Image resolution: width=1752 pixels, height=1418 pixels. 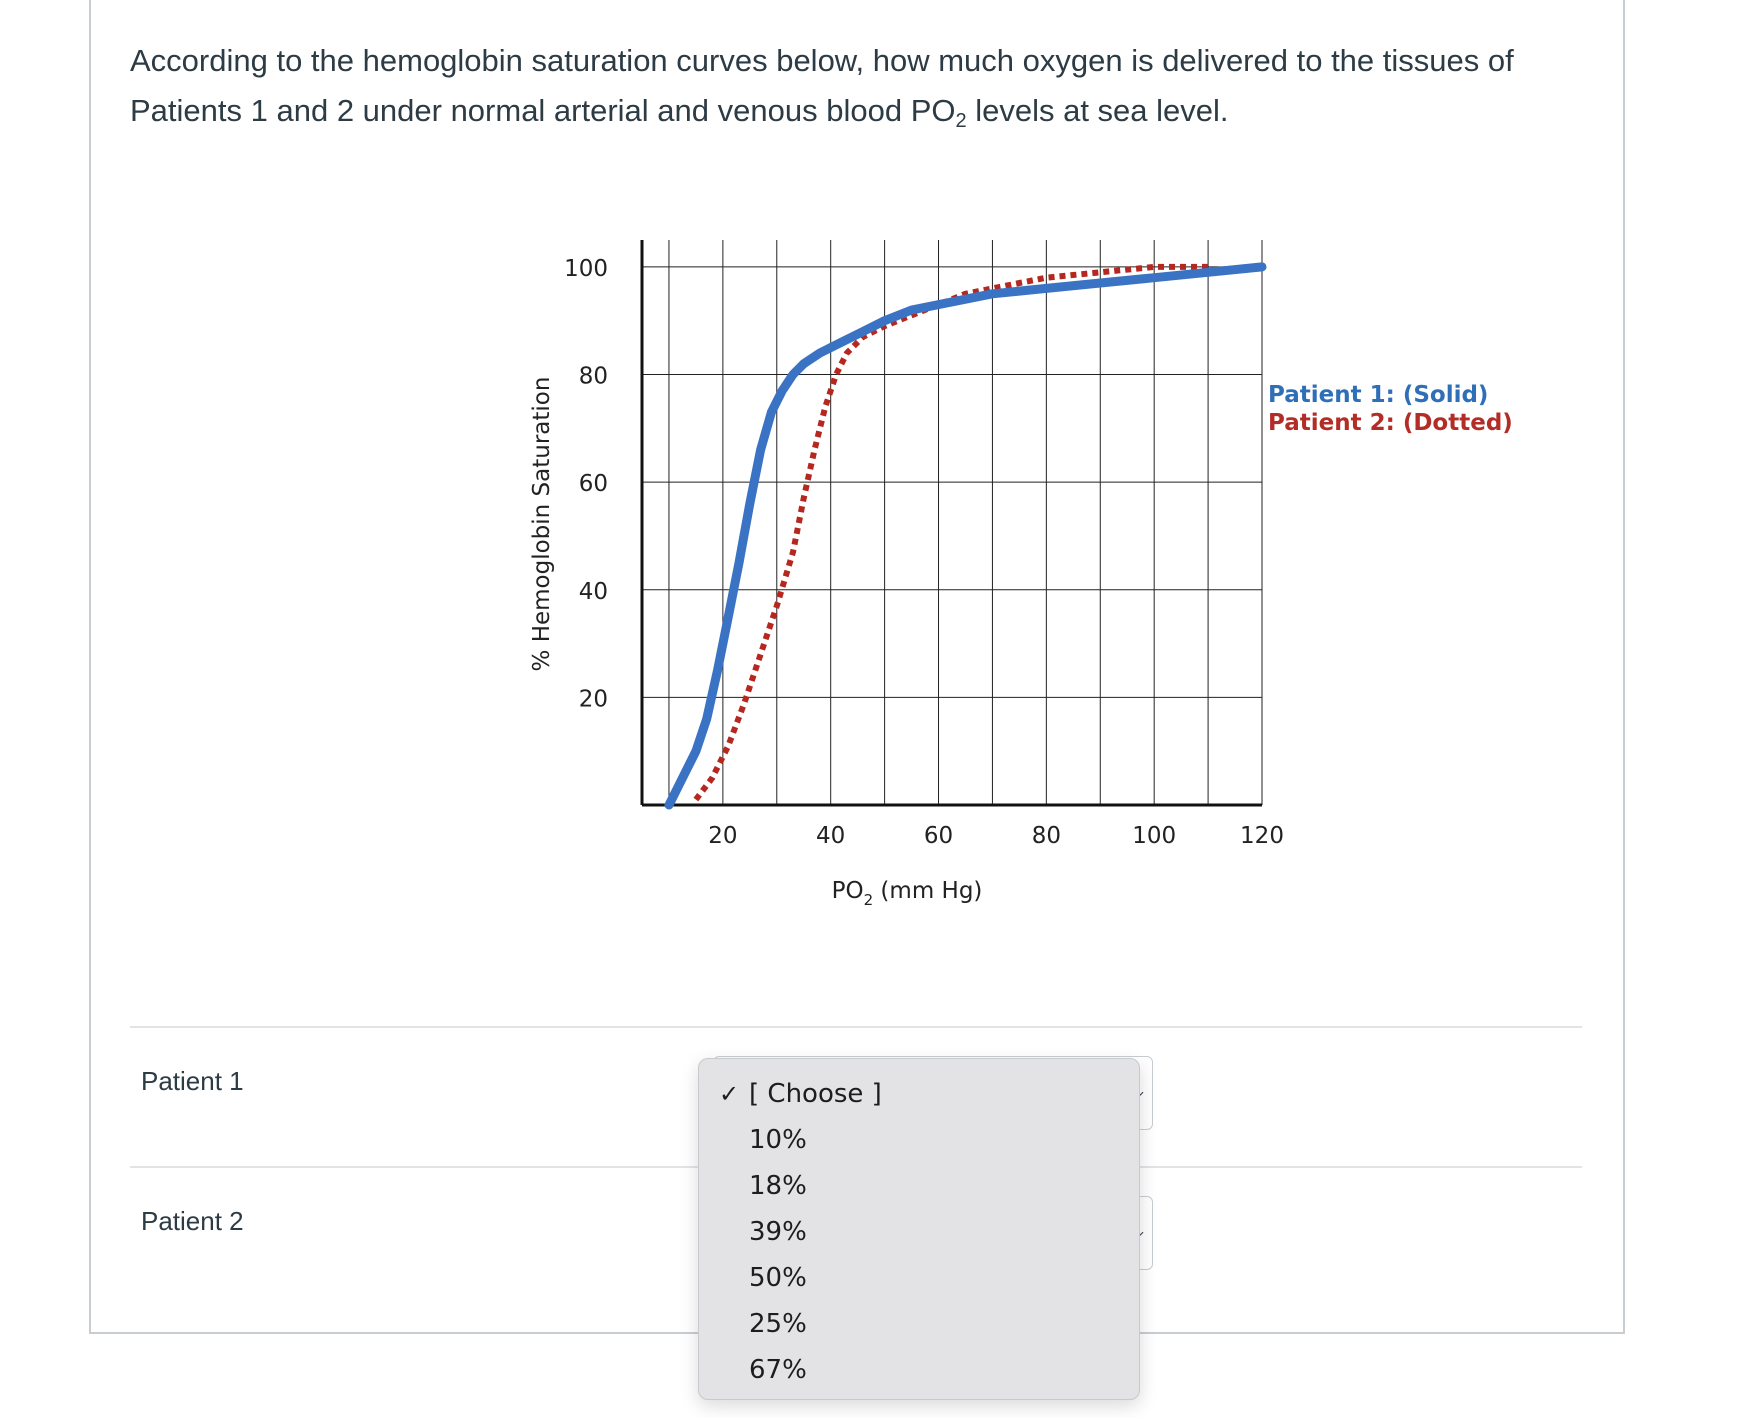 I want to click on y-tick-label: 80, so click(x=593, y=377).